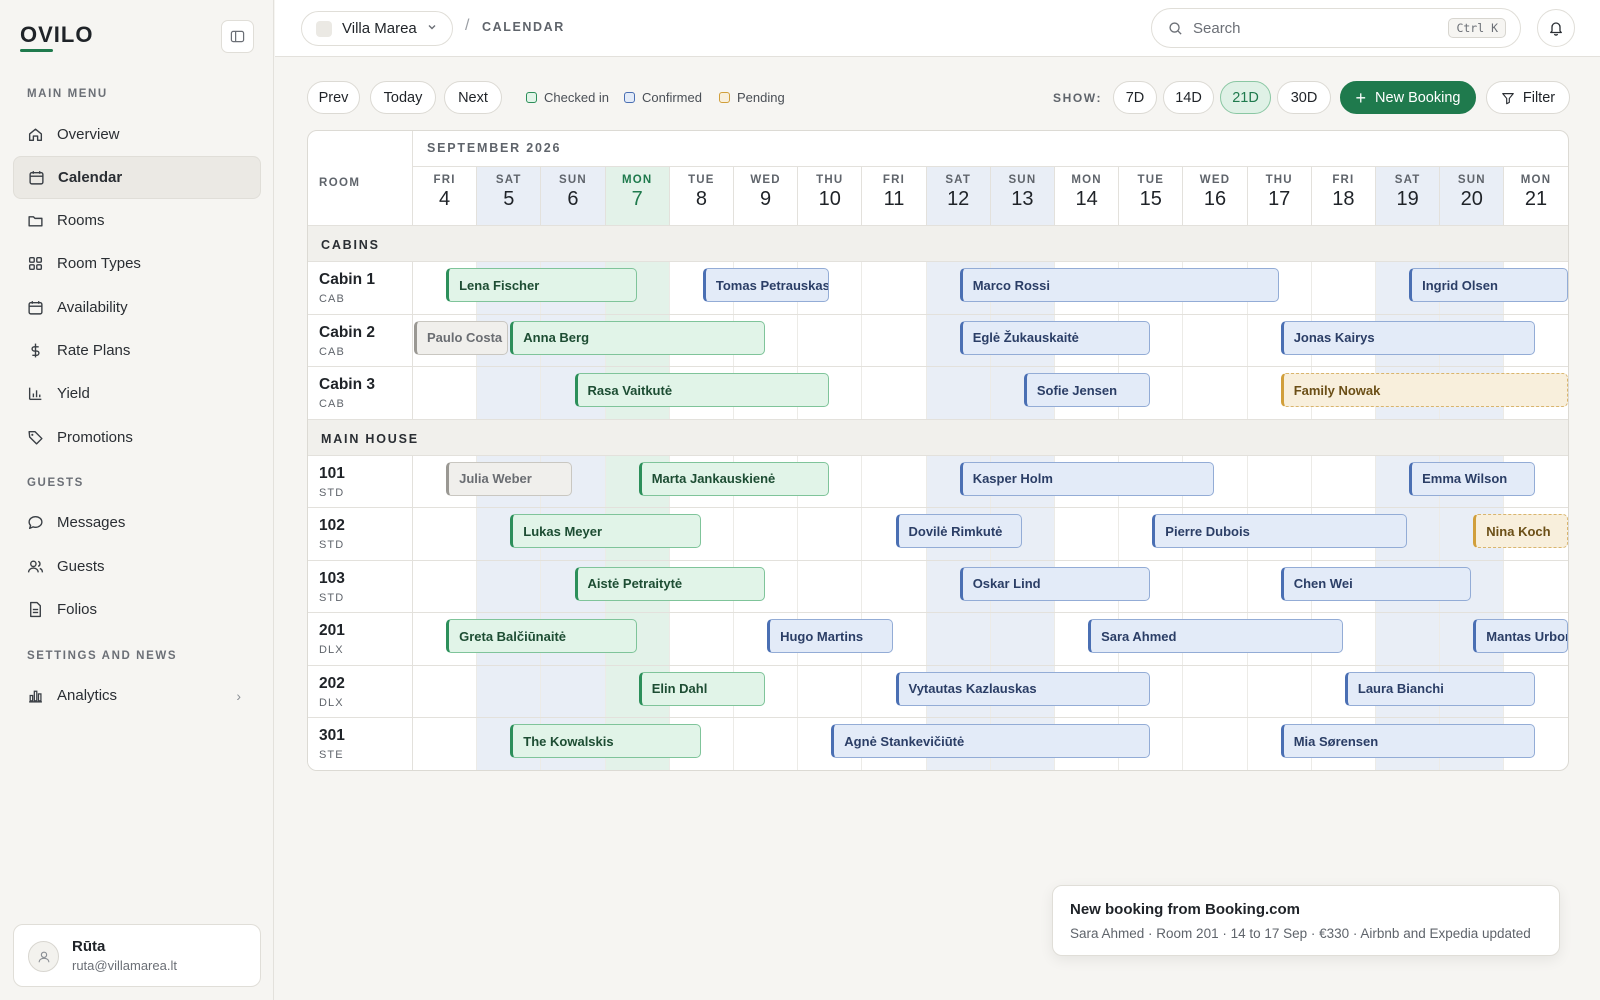 This screenshot has height=1000, width=1600. Describe the element at coordinates (473, 97) in the screenshot. I see `next-button: Next` at that location.